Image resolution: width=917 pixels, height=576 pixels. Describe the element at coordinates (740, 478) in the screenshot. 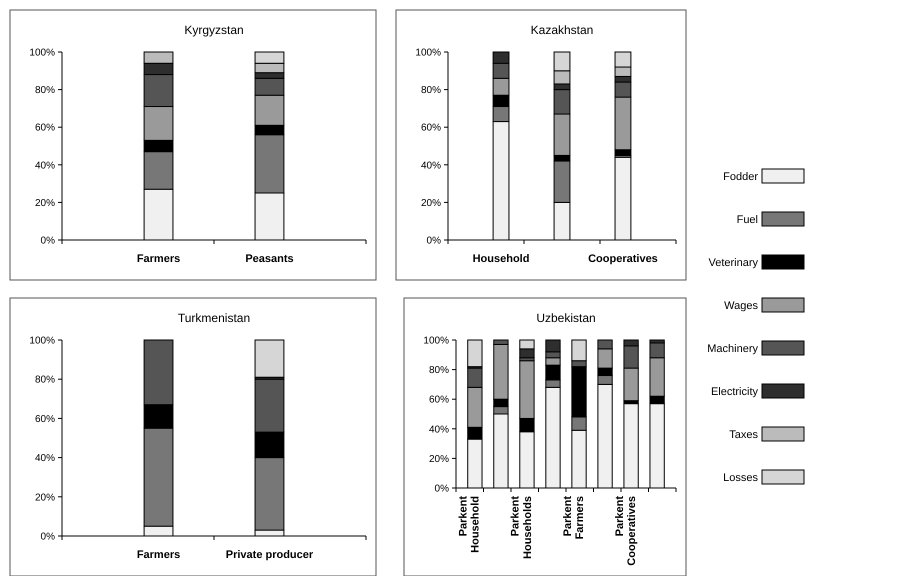

I see `legend-label: Losses` at that location.